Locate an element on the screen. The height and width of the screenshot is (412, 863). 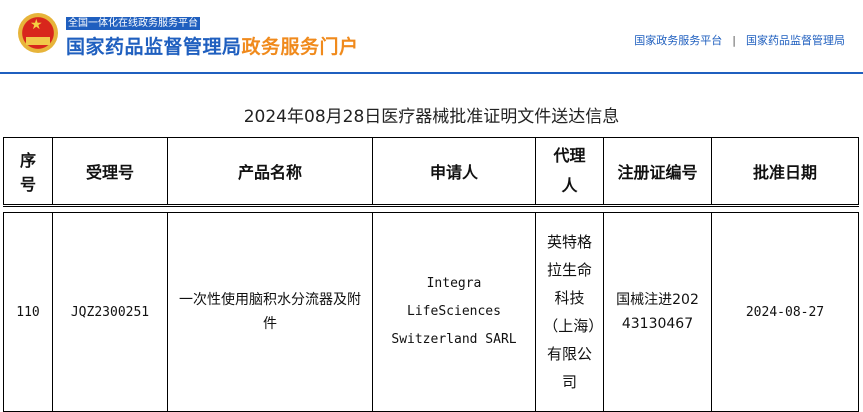
header-product-name: 产品名称 is located at coordinates (270, 172).